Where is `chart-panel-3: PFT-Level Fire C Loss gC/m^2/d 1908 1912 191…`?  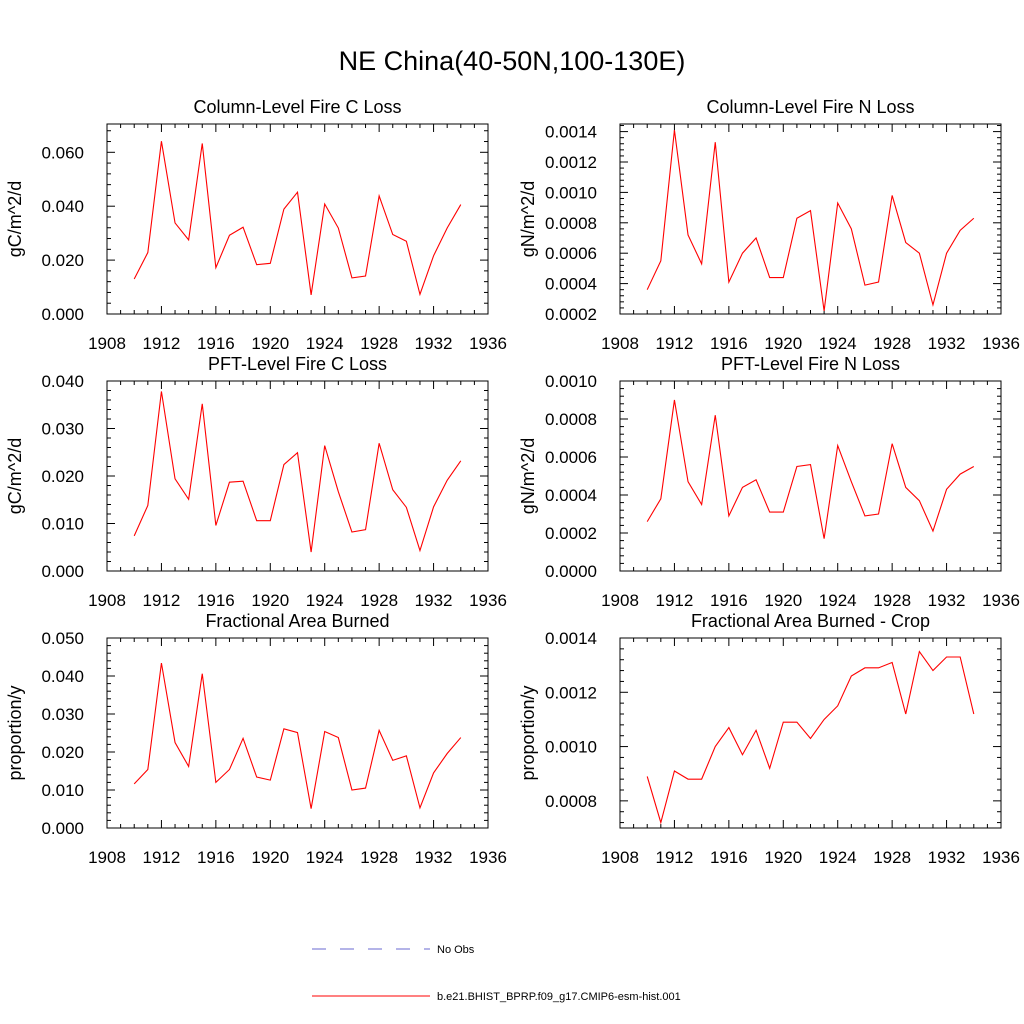
chart-panel-3: PFT-Level Fire C Loss gC/m^2/d 1908 1912 191… is located at coordinates (256, 482).